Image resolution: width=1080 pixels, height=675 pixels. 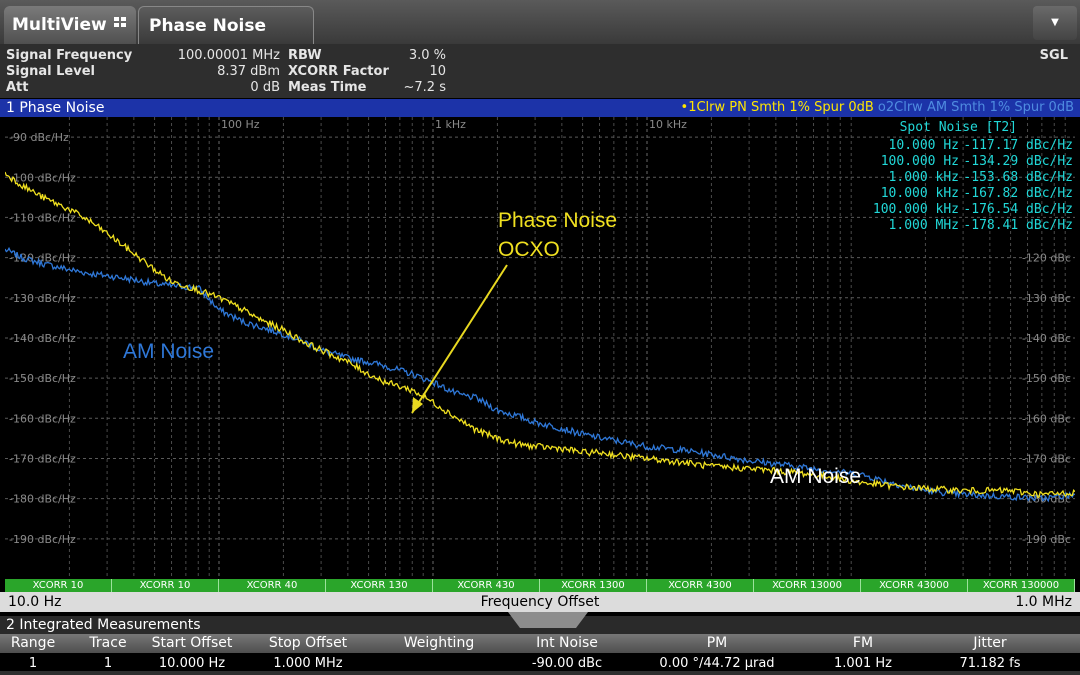 I want to click on y-tick-label: -100 dBc/Hz, so click(x=42, y=177).